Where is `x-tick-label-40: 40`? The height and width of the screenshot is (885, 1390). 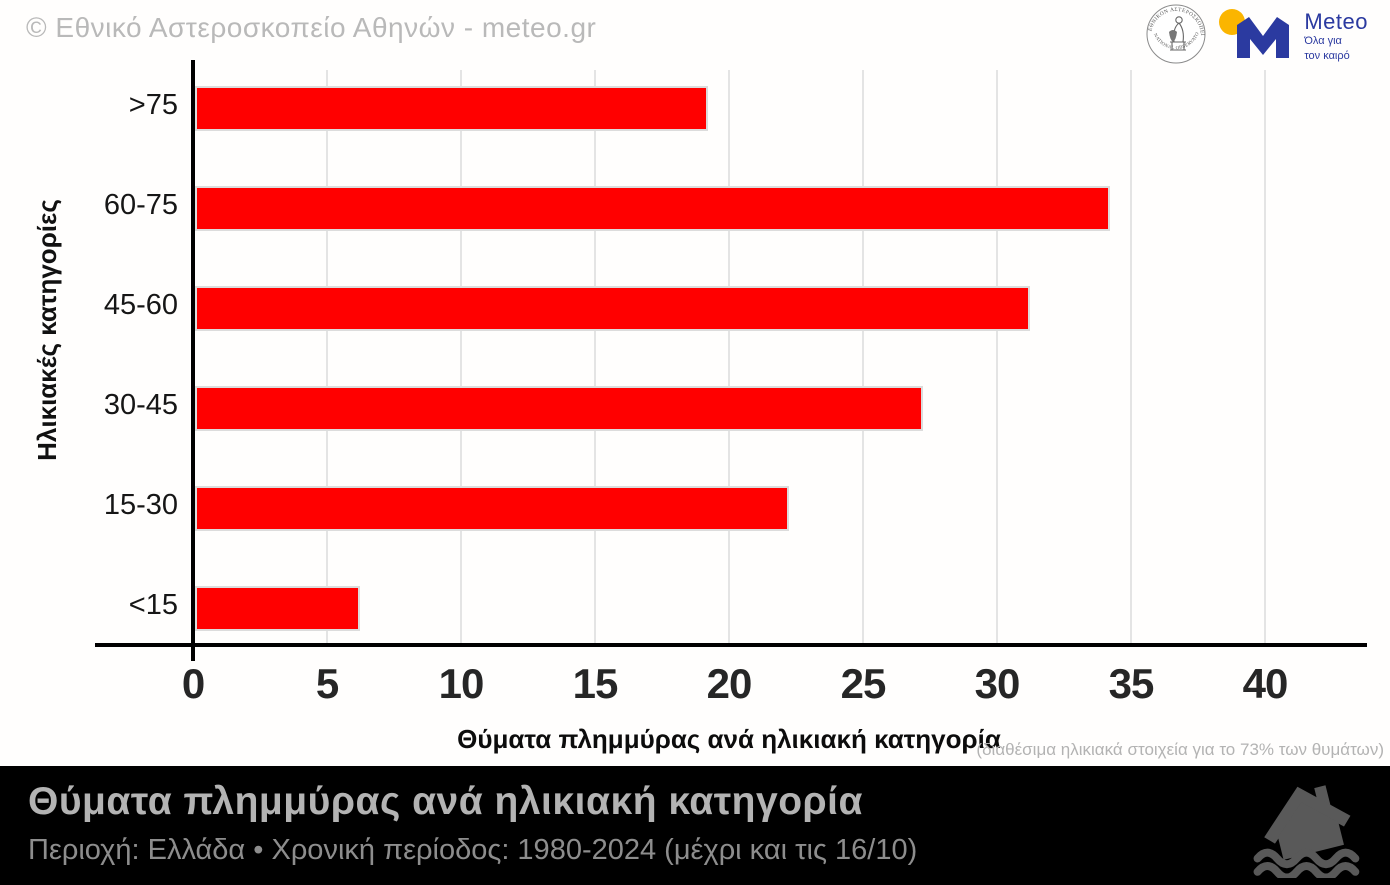
x-tick-label-40: 40 is located at coordinates (1265, 683).